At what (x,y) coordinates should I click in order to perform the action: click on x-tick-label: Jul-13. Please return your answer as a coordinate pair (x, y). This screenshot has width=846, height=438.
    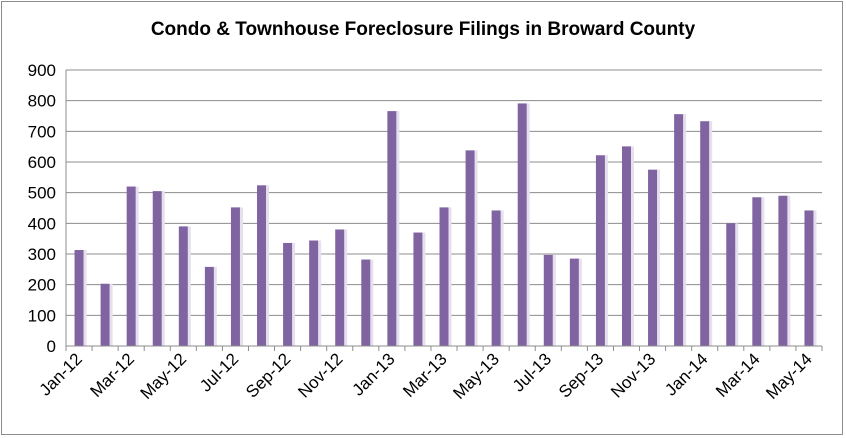
    Looking at the image, I should click on (532, 372).